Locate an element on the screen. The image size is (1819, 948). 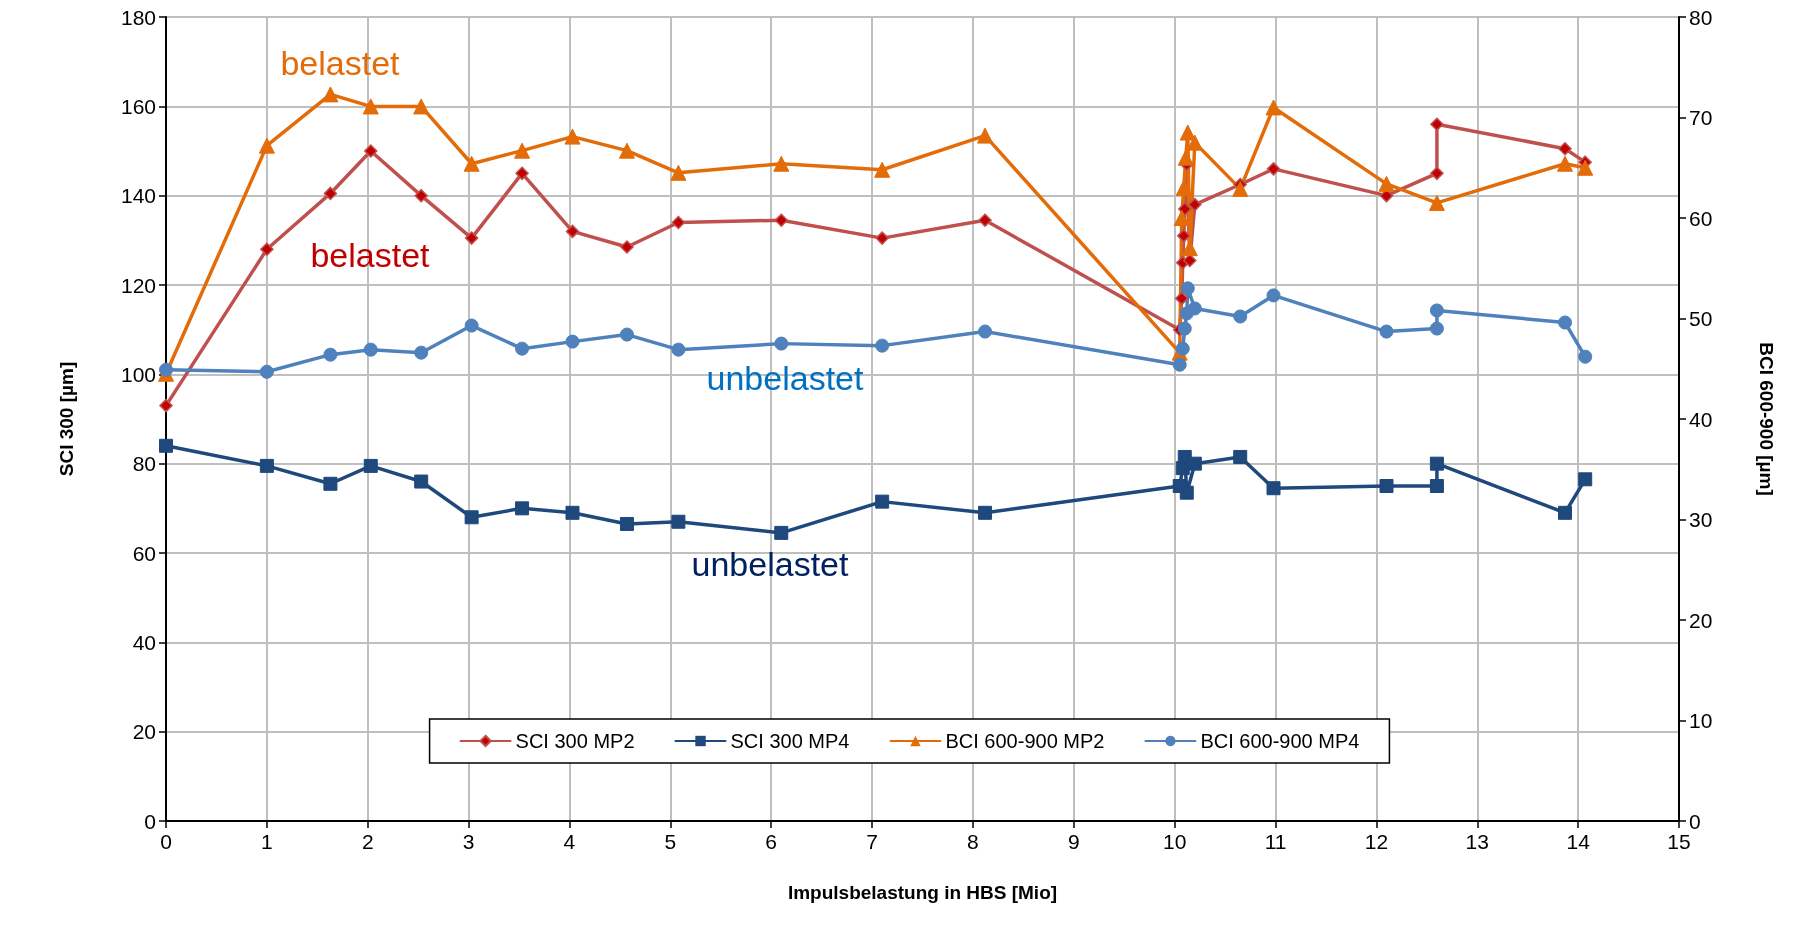
x-axis-title: Impulsbelastung in HBS [Mio] is located at coordinates (922, 892).